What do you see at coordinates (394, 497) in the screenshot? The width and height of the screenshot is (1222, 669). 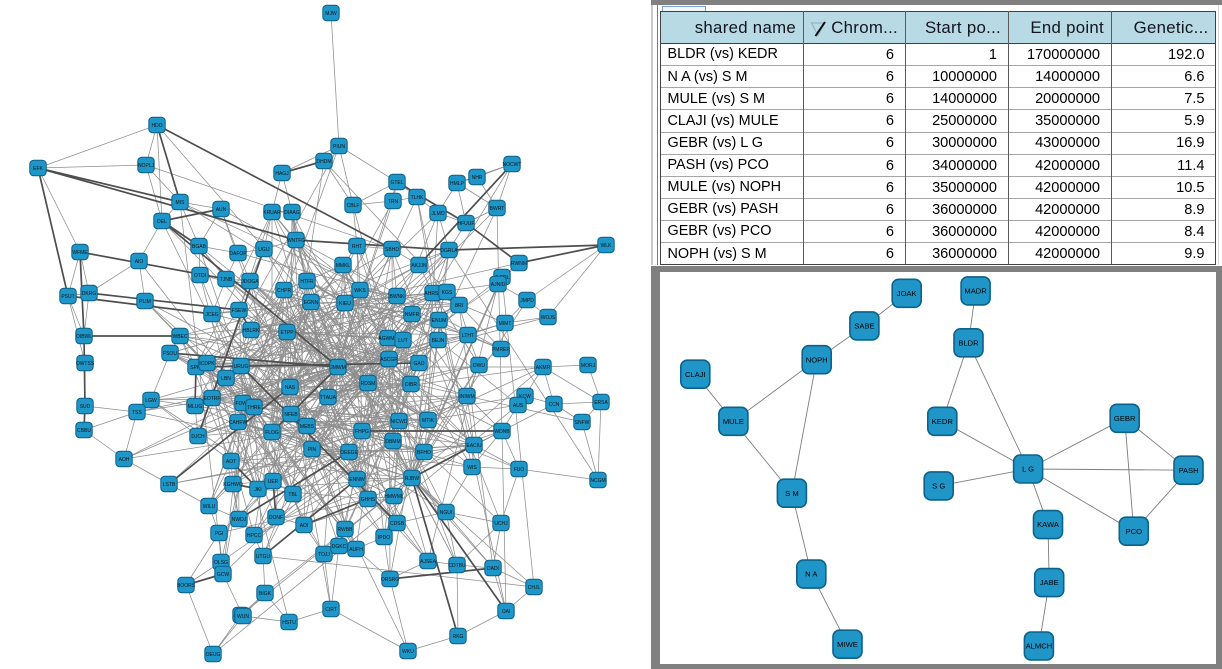 I see `svg-text: HMWML` at bounding box center [394, 497].